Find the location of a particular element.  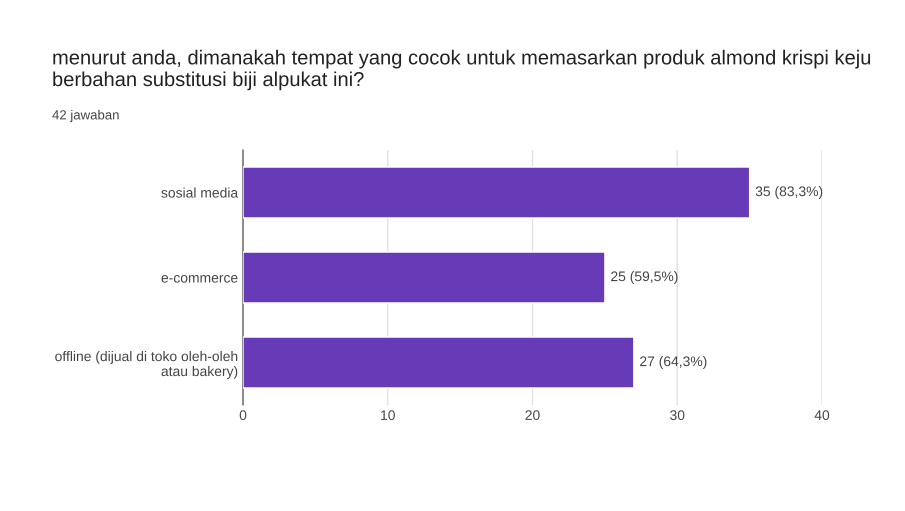

text: 42 jawaban is located at coordinates (85, 116).